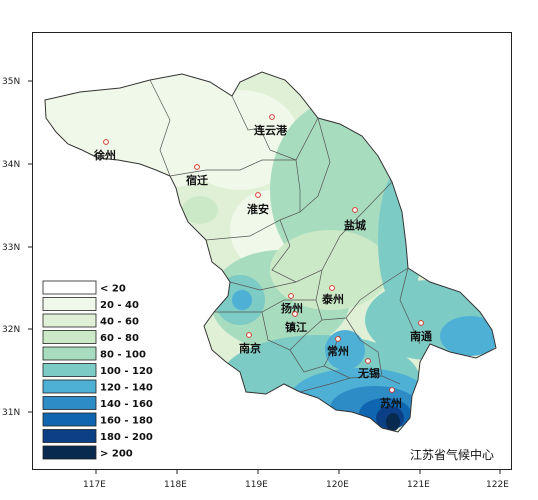 The height and width of the screenshot is (500, 538). Describe the element at coordinates (497, 485) in the screenshot. I see `x-tick-label: 122E` at that location.